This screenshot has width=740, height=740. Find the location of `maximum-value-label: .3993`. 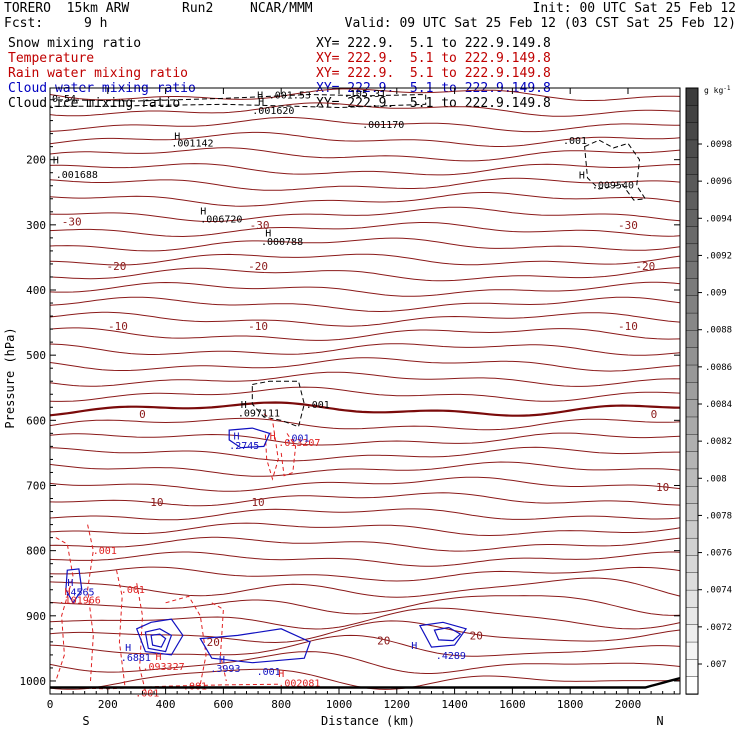

maximum-value-label: .3993 is located at coordinates (225, 669).